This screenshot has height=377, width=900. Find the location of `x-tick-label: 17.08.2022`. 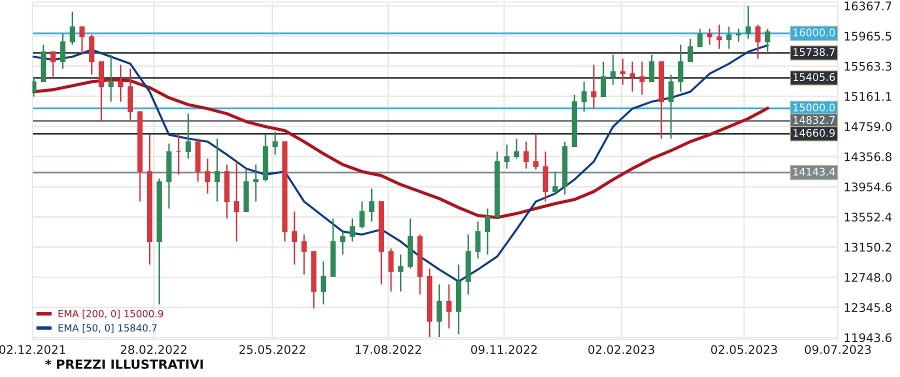

x-tick-label: 17.08.2022 is located at coordinates (388, 349).